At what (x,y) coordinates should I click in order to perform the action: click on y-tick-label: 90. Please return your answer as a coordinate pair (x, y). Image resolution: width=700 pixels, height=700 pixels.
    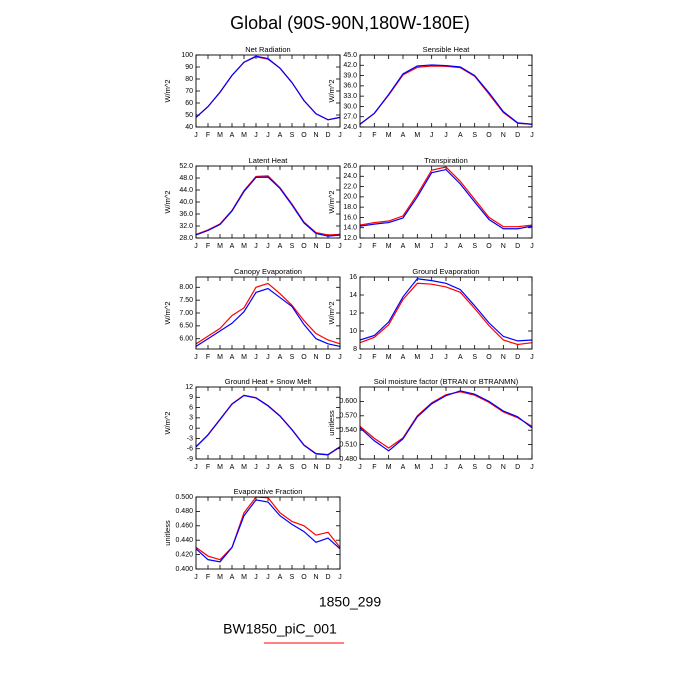
    Looking at the image, I should click on (189, 67).